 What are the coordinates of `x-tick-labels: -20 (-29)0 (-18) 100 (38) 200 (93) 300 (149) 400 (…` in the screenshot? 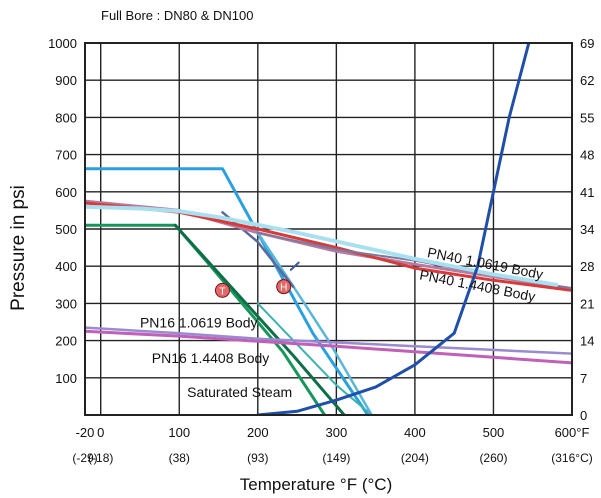 It's located at (332, 445).